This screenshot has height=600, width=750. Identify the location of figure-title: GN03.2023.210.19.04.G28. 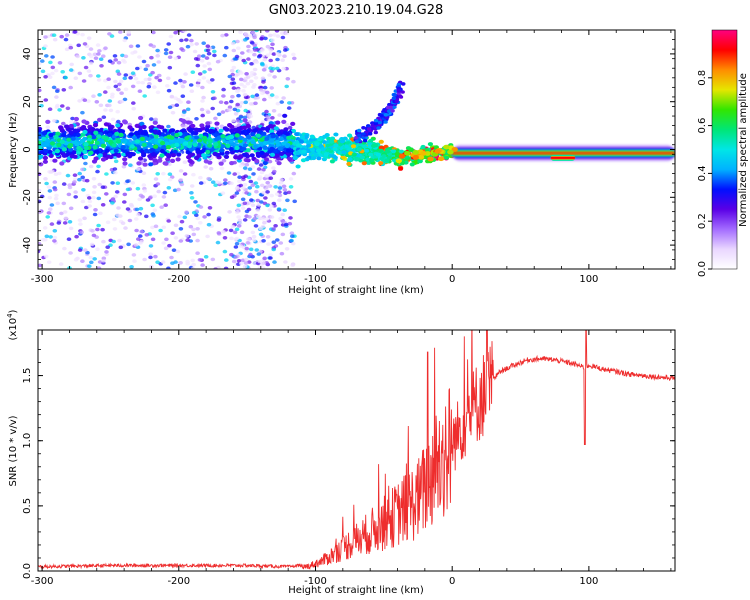
(356, 10).